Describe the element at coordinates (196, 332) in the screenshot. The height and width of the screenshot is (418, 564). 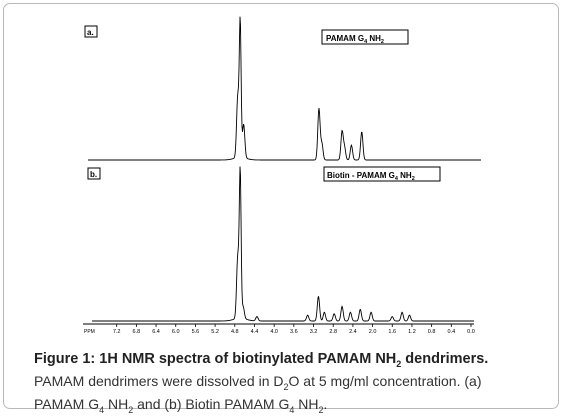
I see `x-tick-label: 5.6` at that location.